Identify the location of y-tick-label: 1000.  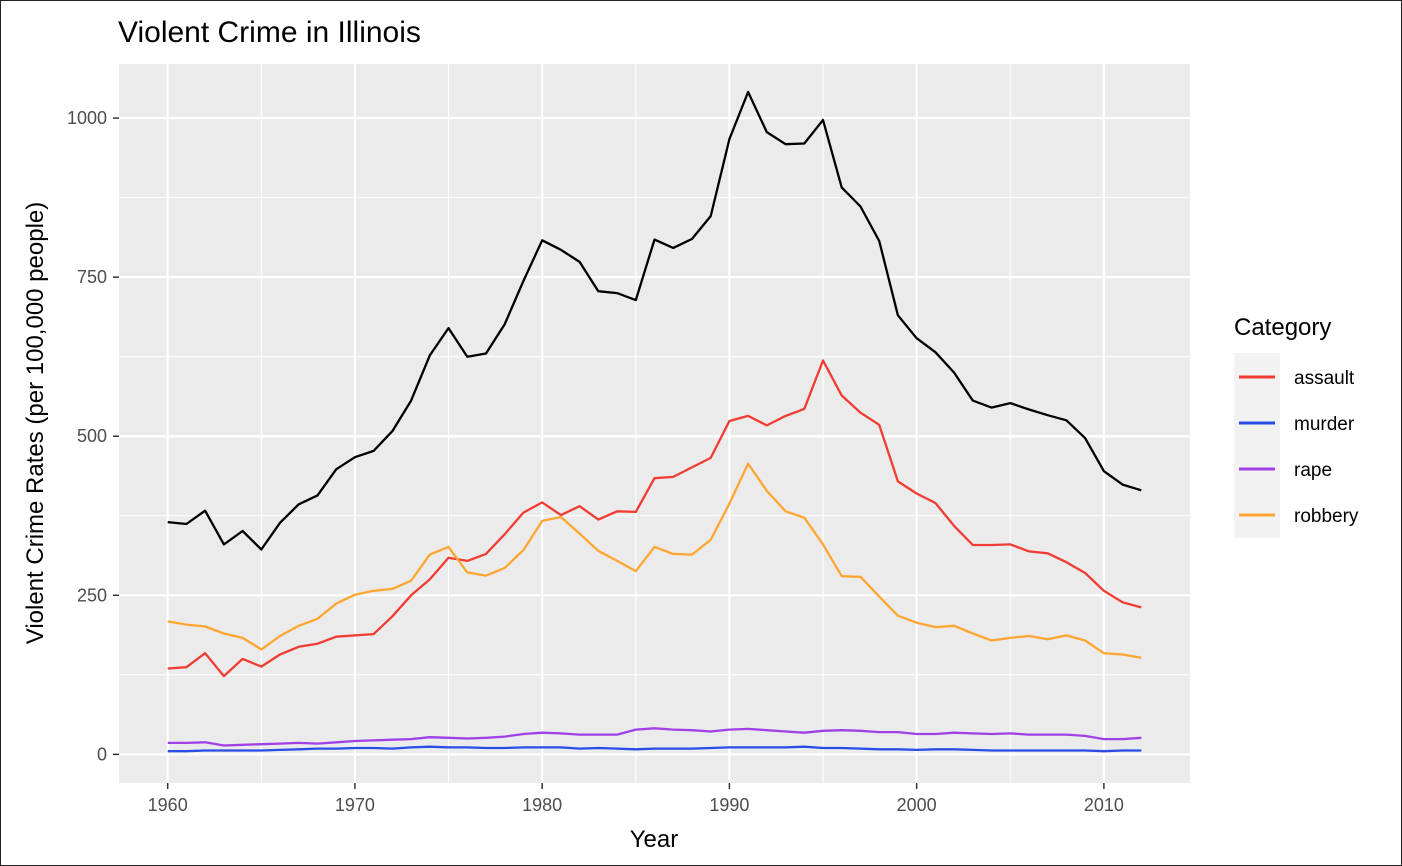
(87, 118).